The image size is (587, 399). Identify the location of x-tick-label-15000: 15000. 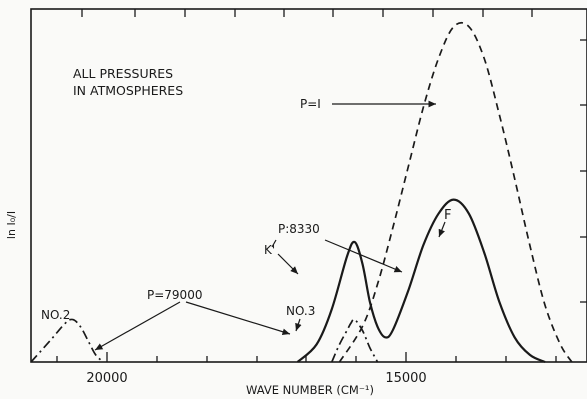
(405, 378).